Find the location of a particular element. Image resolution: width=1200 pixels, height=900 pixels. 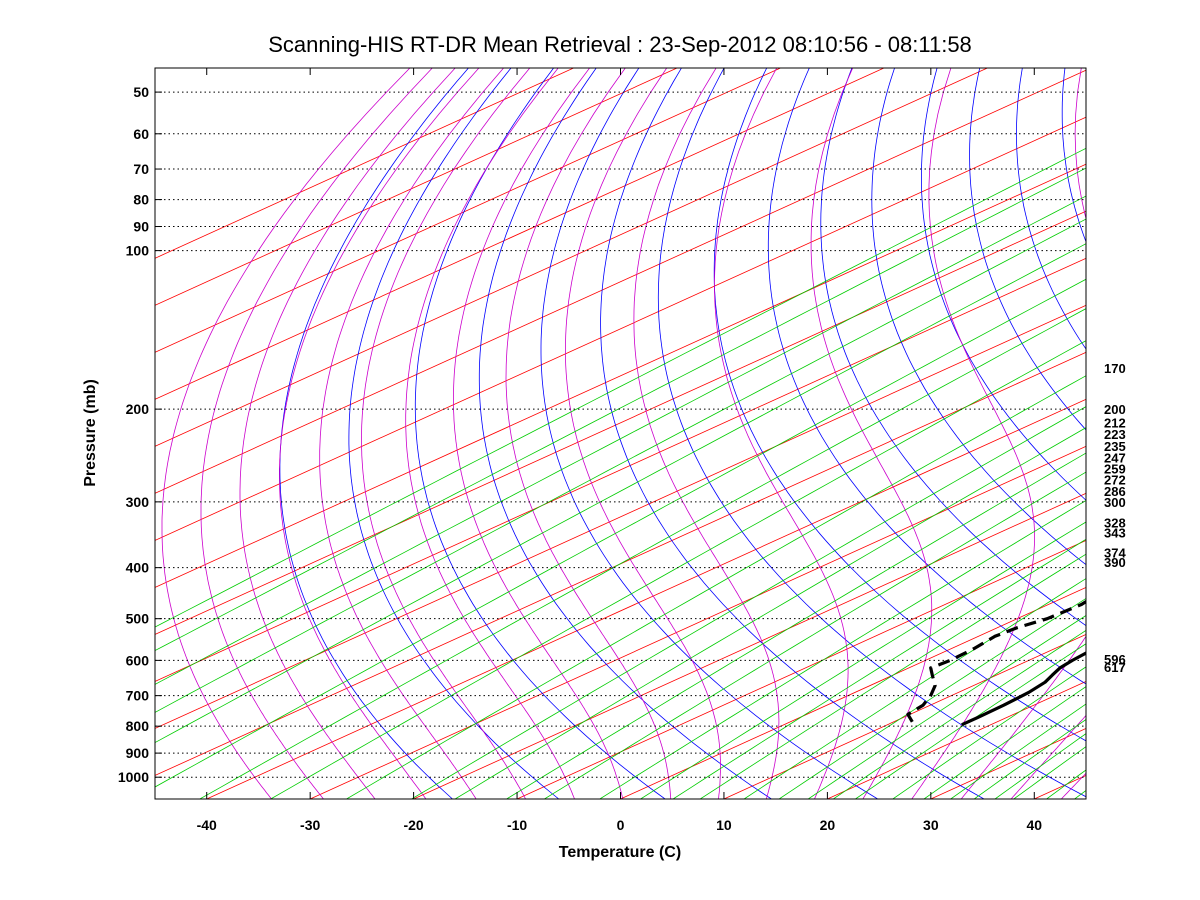

solid-profile-line is located at coordinates (1023, 689).